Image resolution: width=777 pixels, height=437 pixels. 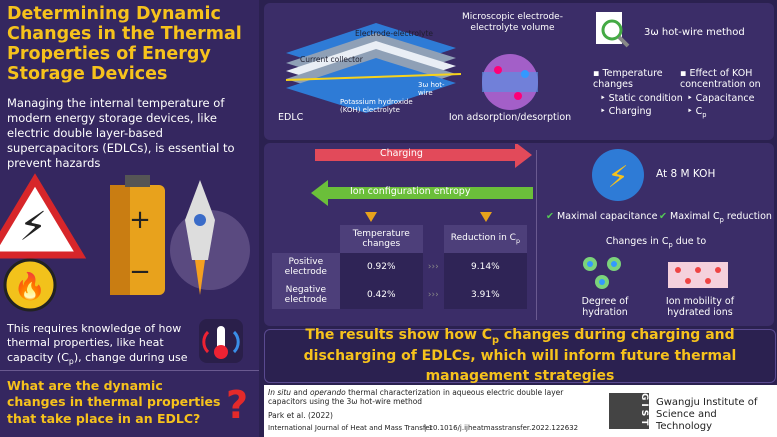 I want to click on label: Potassium hydroxide (KOH) electrolyte, so click(x=376, y=106).